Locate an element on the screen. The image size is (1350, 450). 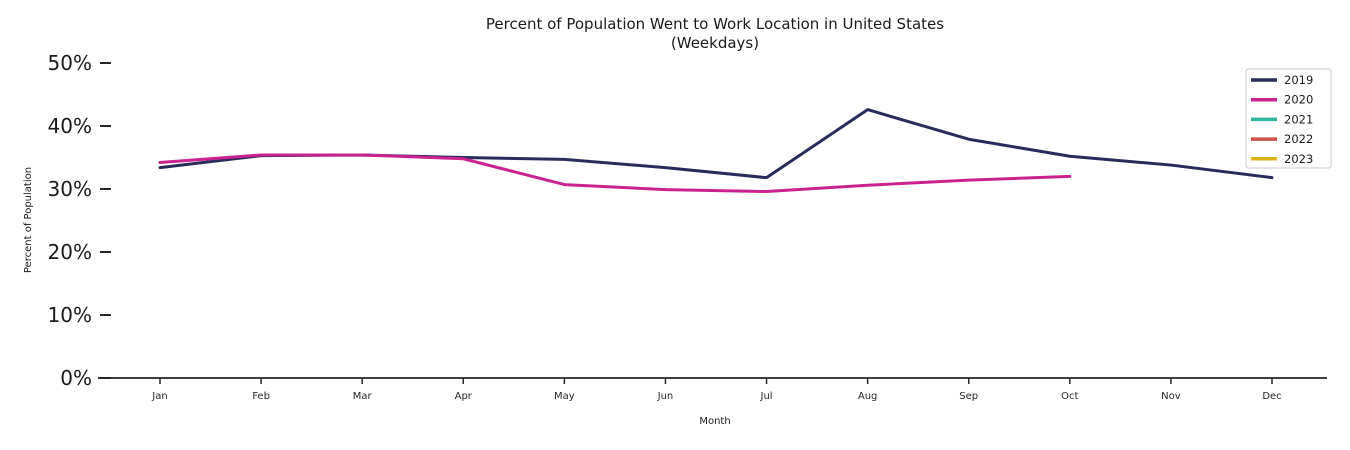
x-tick-label: Apr is located at coordinates (464, 396).